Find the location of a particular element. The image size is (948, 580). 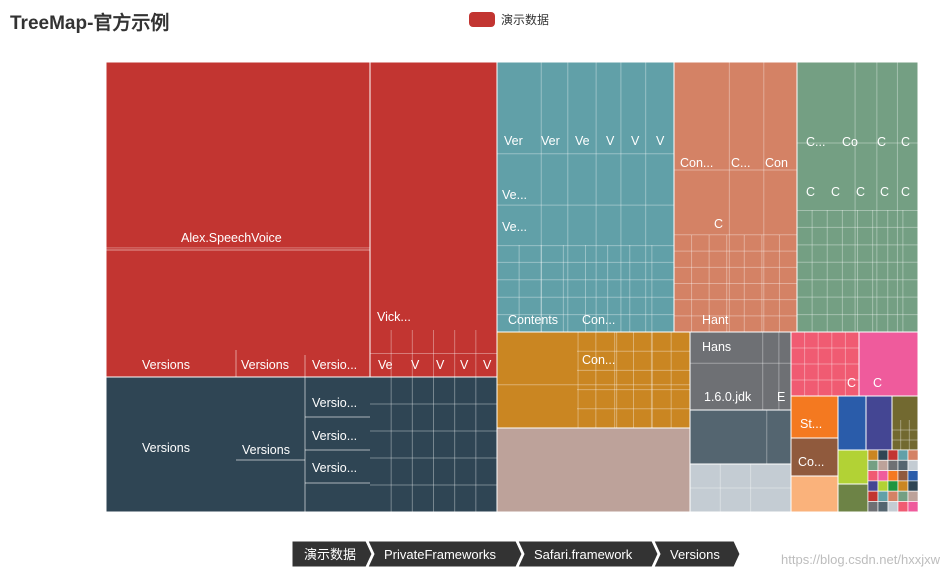

node-label: E is located at coordinates (781, 397).